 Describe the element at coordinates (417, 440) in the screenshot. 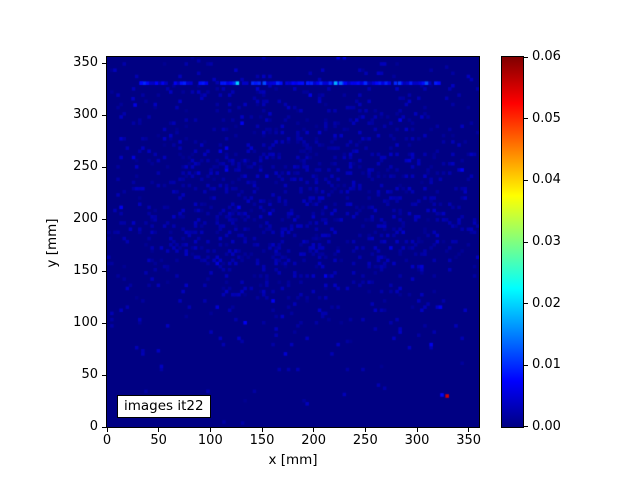

I see `x-tick-label: 300` at that location.